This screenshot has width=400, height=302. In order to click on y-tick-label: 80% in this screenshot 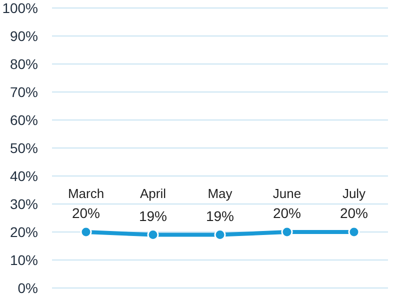, I will do `click(24, 64)`.